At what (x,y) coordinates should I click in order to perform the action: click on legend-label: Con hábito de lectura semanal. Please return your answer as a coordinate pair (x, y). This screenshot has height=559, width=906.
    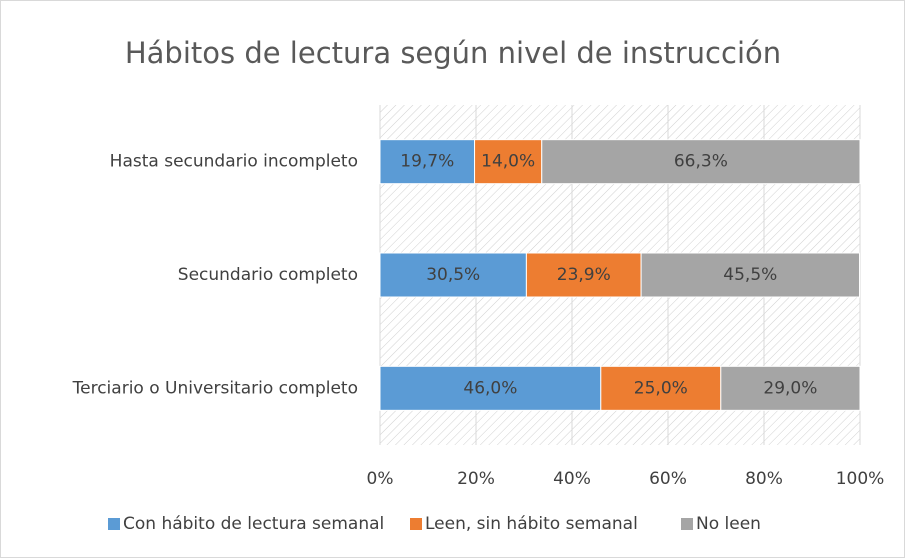
    Looking at the image, I should click on (253, 524).